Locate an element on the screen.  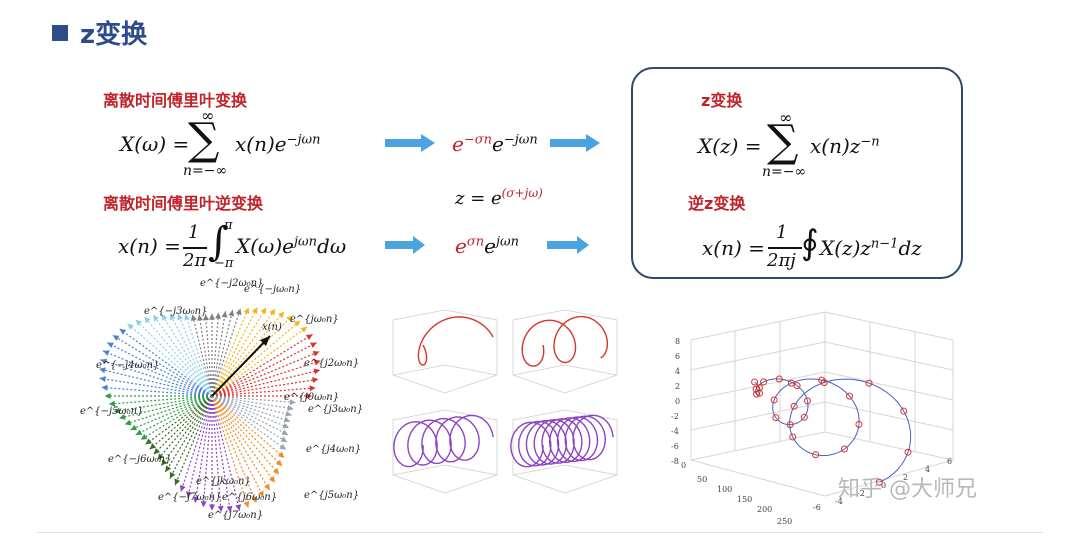
watermark: 知乎 @大师兄 is located at coordinates (907, 489).